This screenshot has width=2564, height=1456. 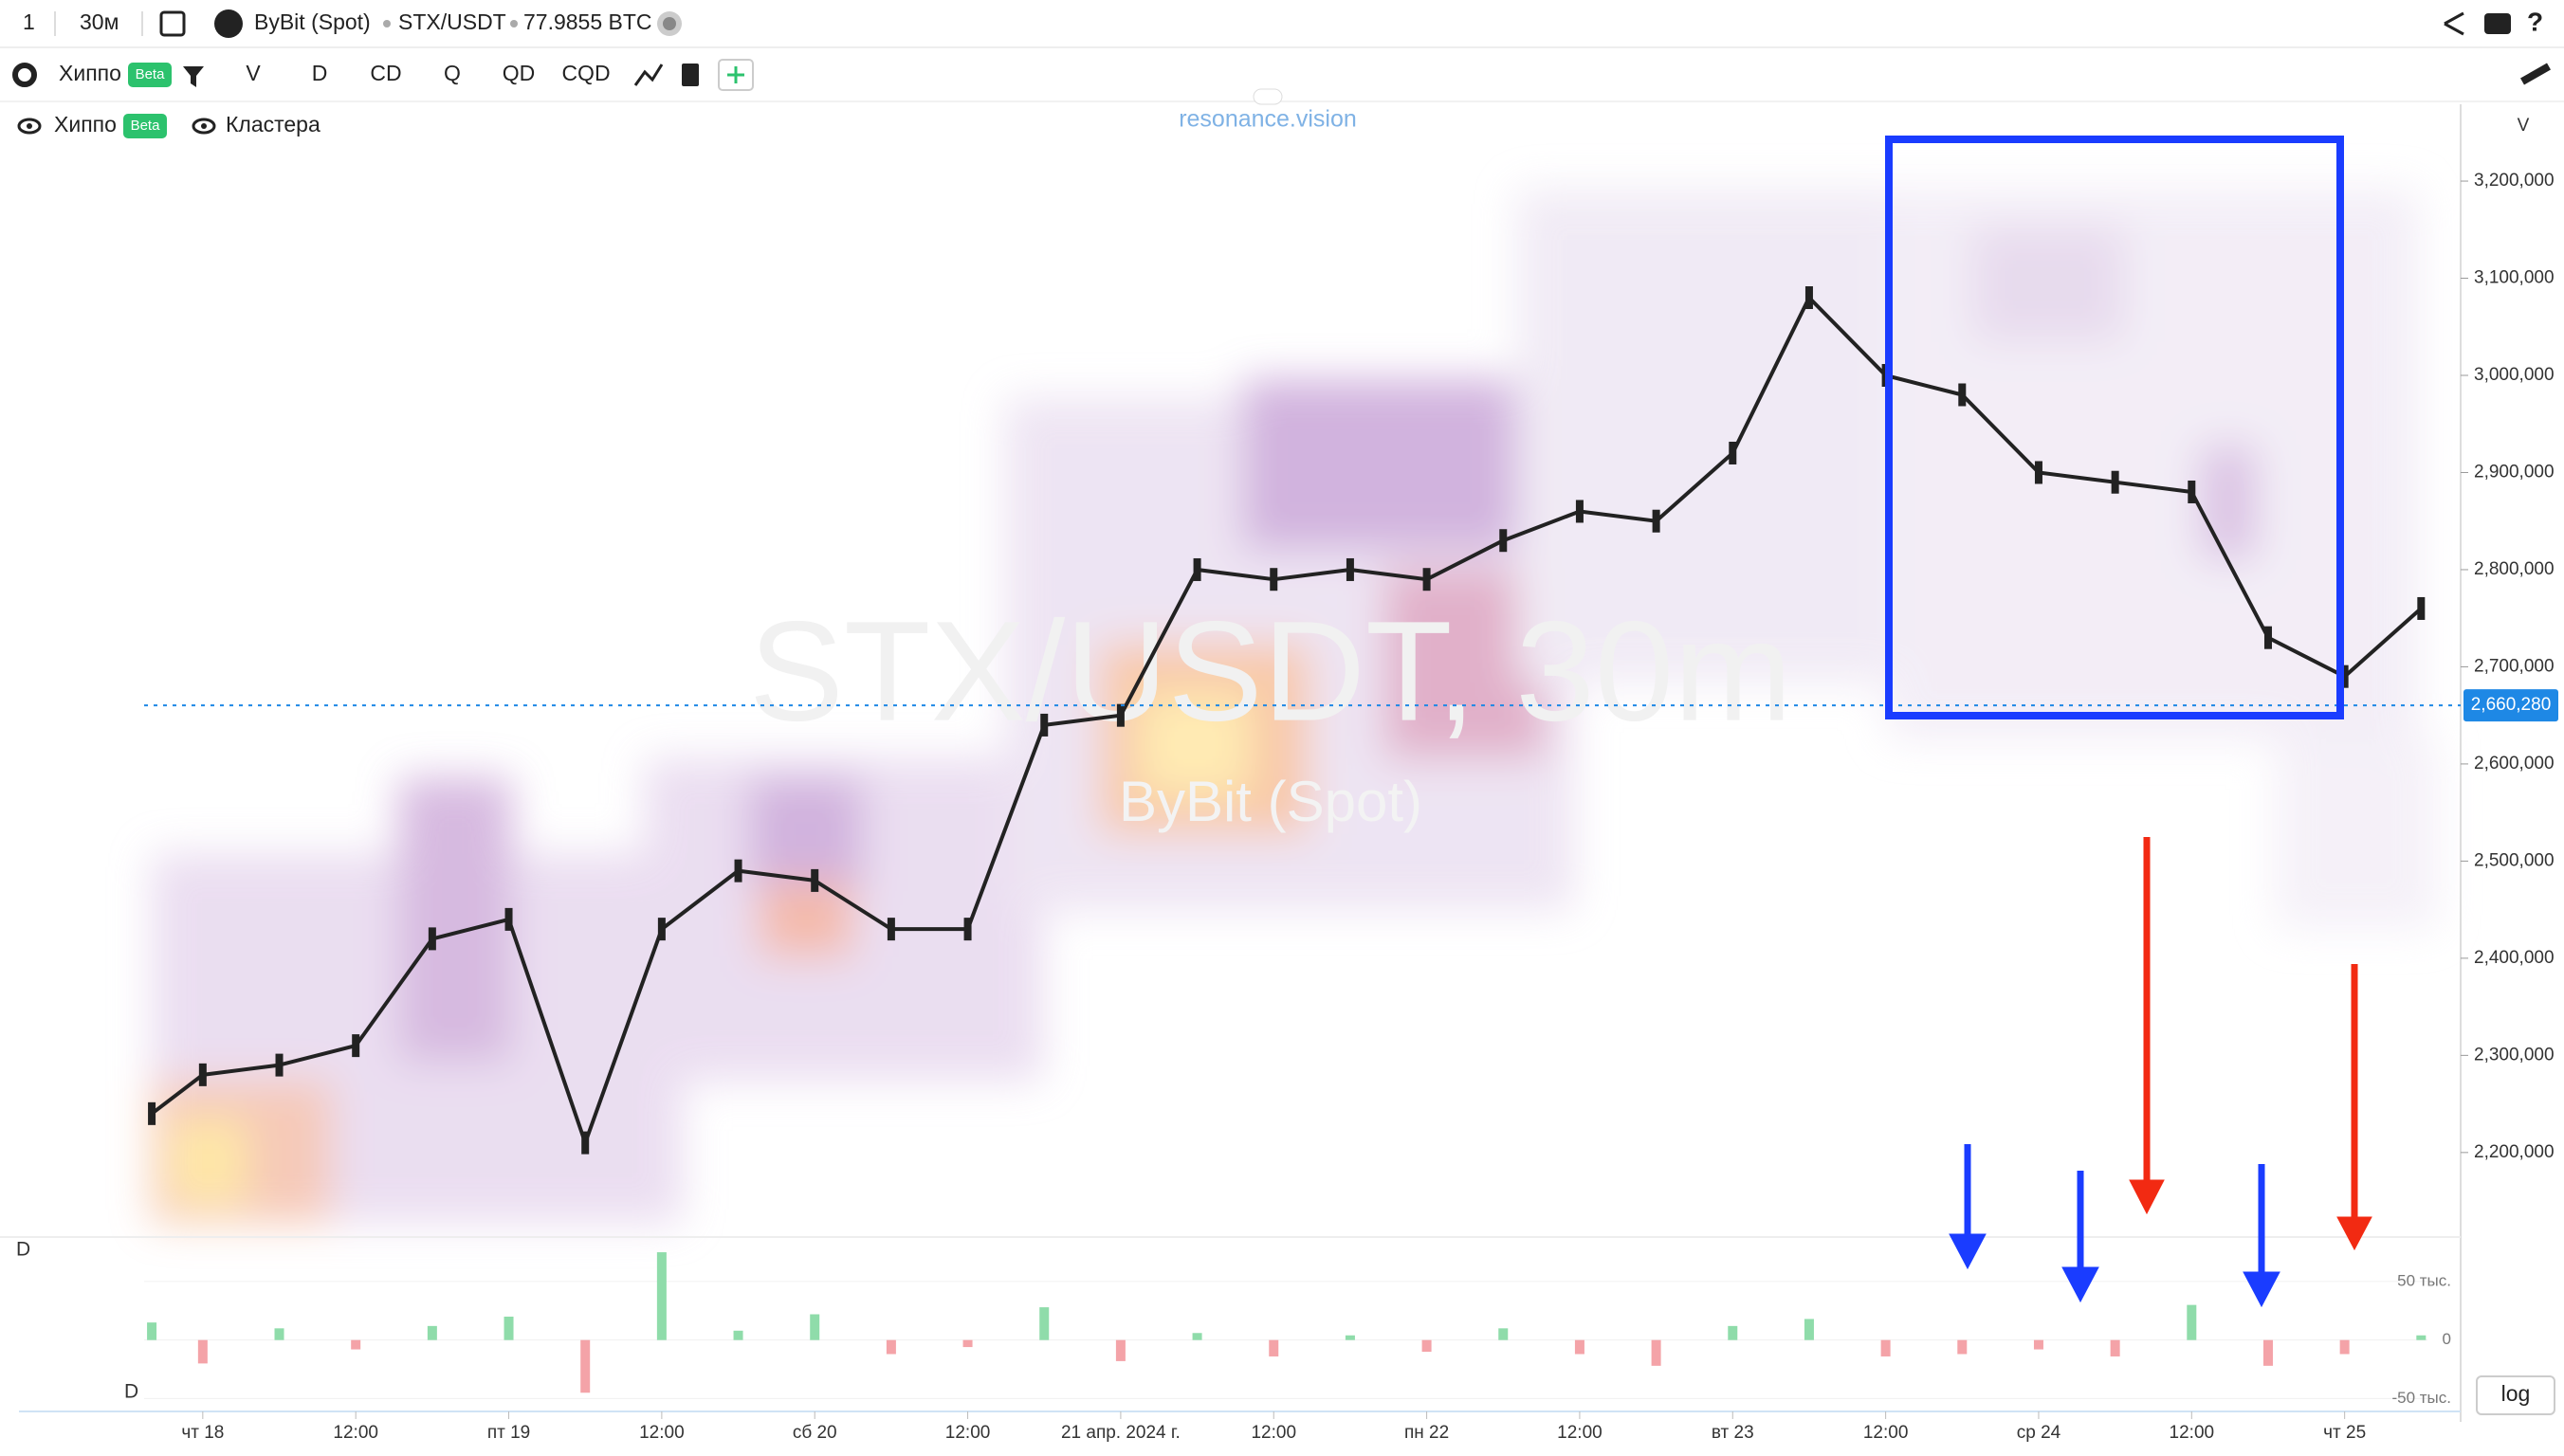 What do you see at coordinates (2454, 23) in the screenshot?
I see `share-icon` at bounding box center [2454, 23].